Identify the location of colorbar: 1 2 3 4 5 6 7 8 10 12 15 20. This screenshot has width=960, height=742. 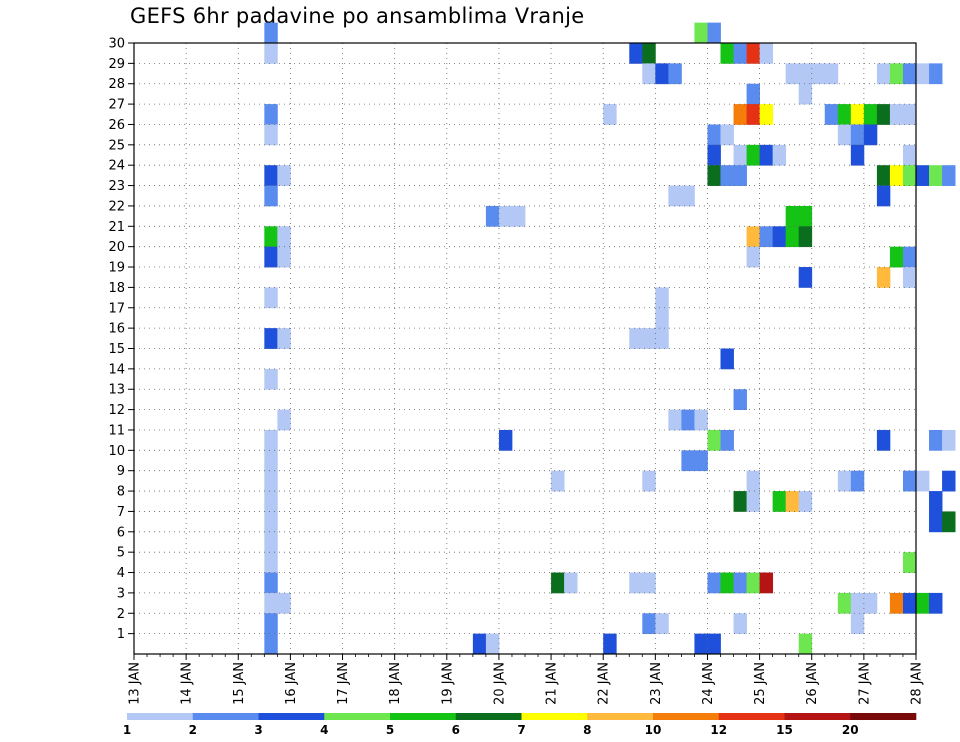
(520, 725).